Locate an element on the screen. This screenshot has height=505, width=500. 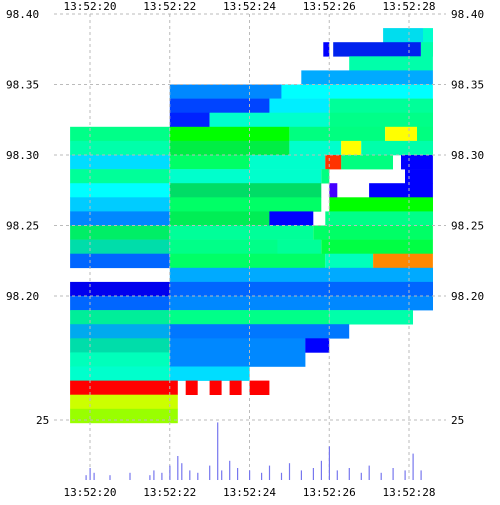
x-tick-label-bottom: 13:52:28 is located at coordinates (409, 492).